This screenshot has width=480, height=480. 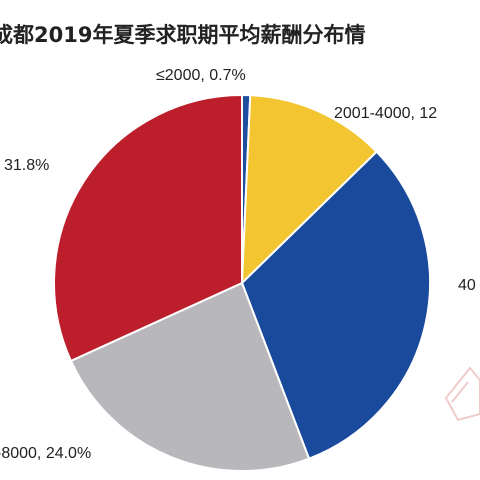 What do you see at coordinates (462, 394) in the screenshot?
I see `watermark-logo` at bounding box center [462, 394].